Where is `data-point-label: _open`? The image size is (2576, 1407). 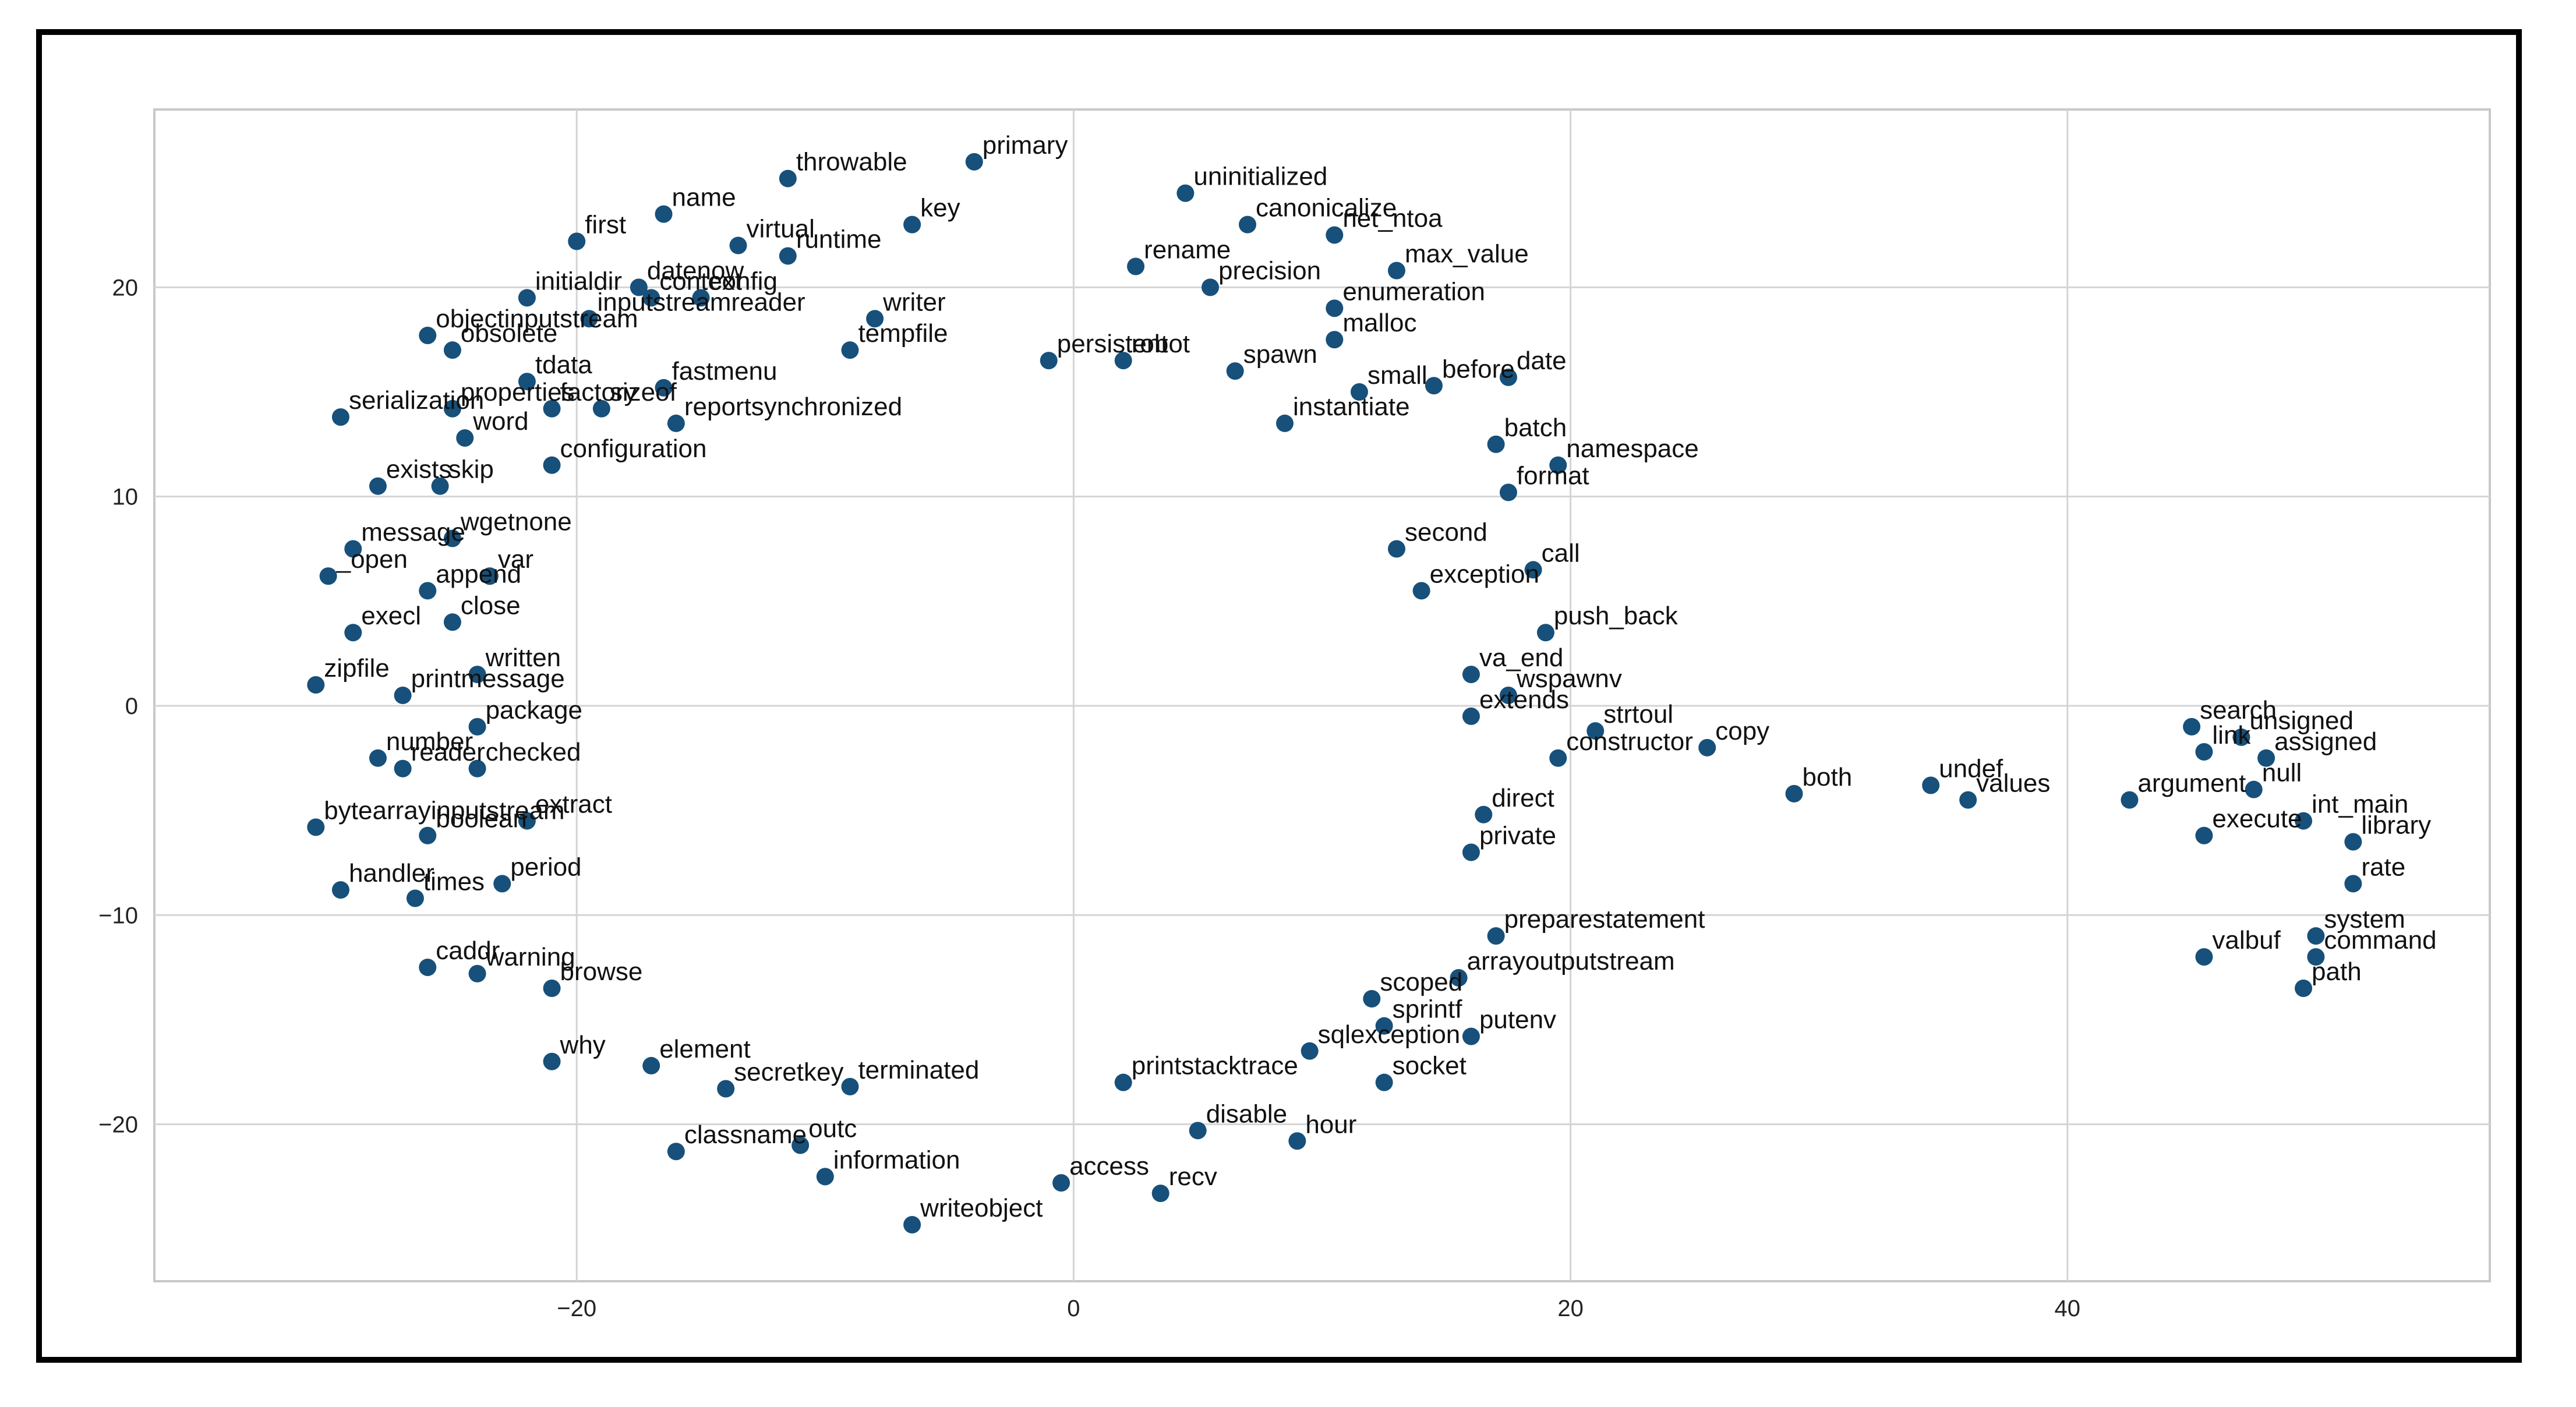
data-point-label: _open is located at coordinates (372, 559).